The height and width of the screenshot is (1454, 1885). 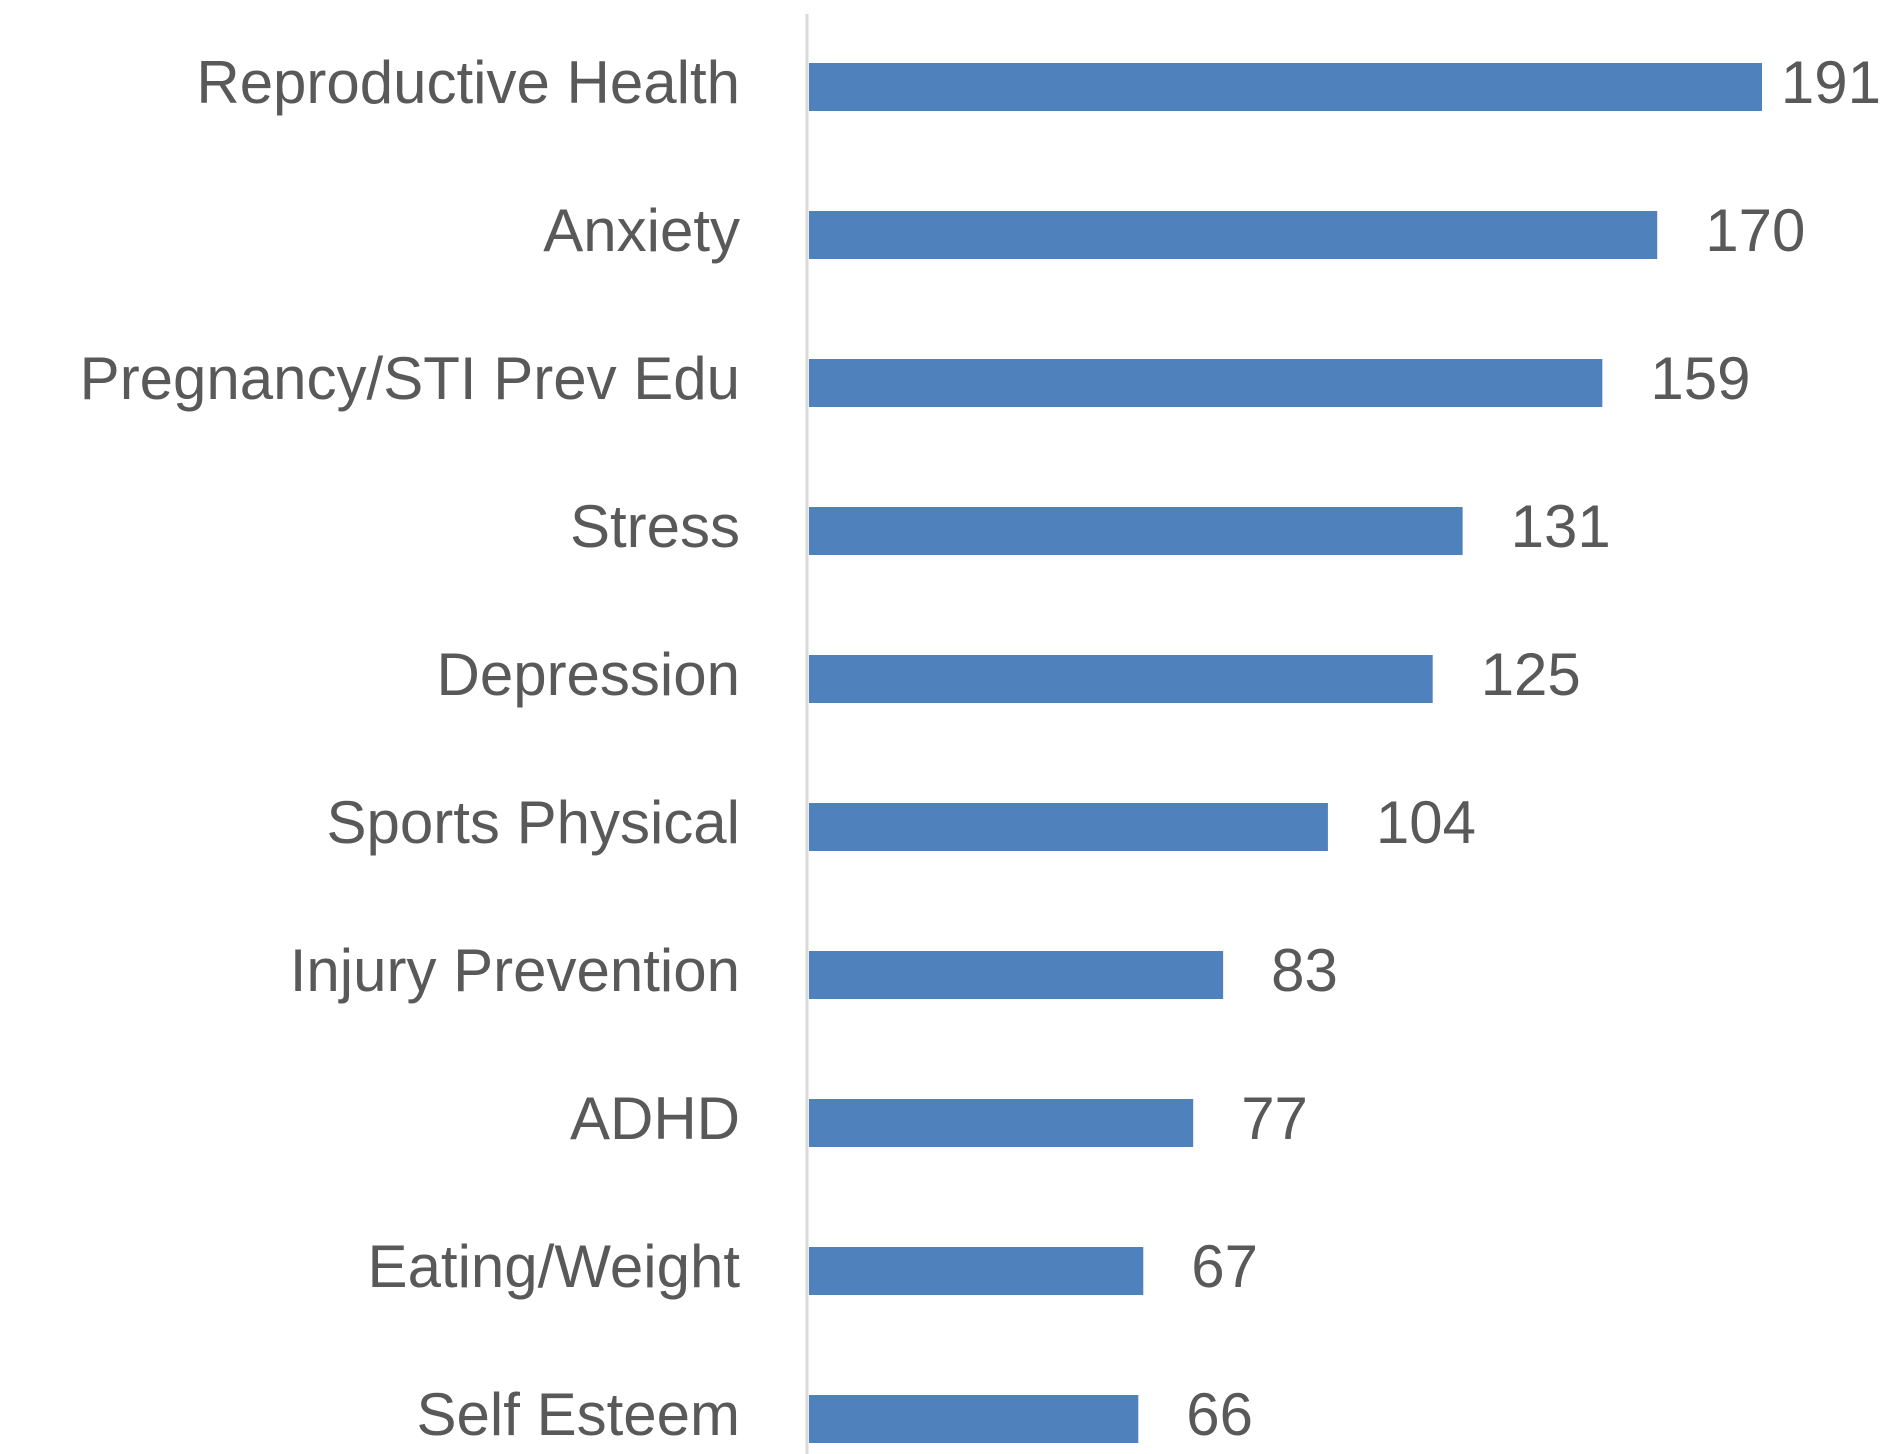 I want to click on category-label: Reproductive Health, so click(x=468, y=82).